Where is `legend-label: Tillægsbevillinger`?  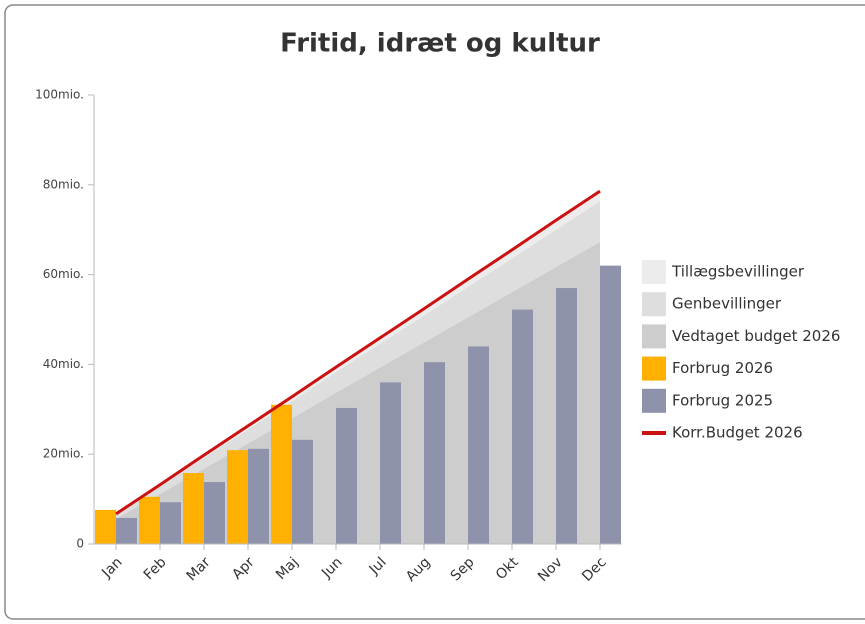 legend-label: Tillægsbevillinger is located at coordinates (738, 272).